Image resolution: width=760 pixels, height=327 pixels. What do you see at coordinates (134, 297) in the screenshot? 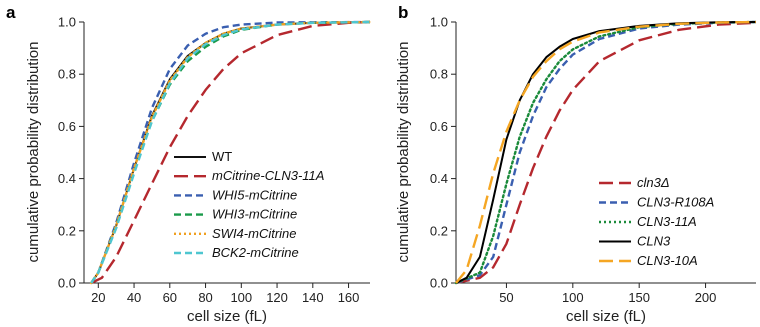
I see `x-tick-label: 40` at bounding box center [134, 297].